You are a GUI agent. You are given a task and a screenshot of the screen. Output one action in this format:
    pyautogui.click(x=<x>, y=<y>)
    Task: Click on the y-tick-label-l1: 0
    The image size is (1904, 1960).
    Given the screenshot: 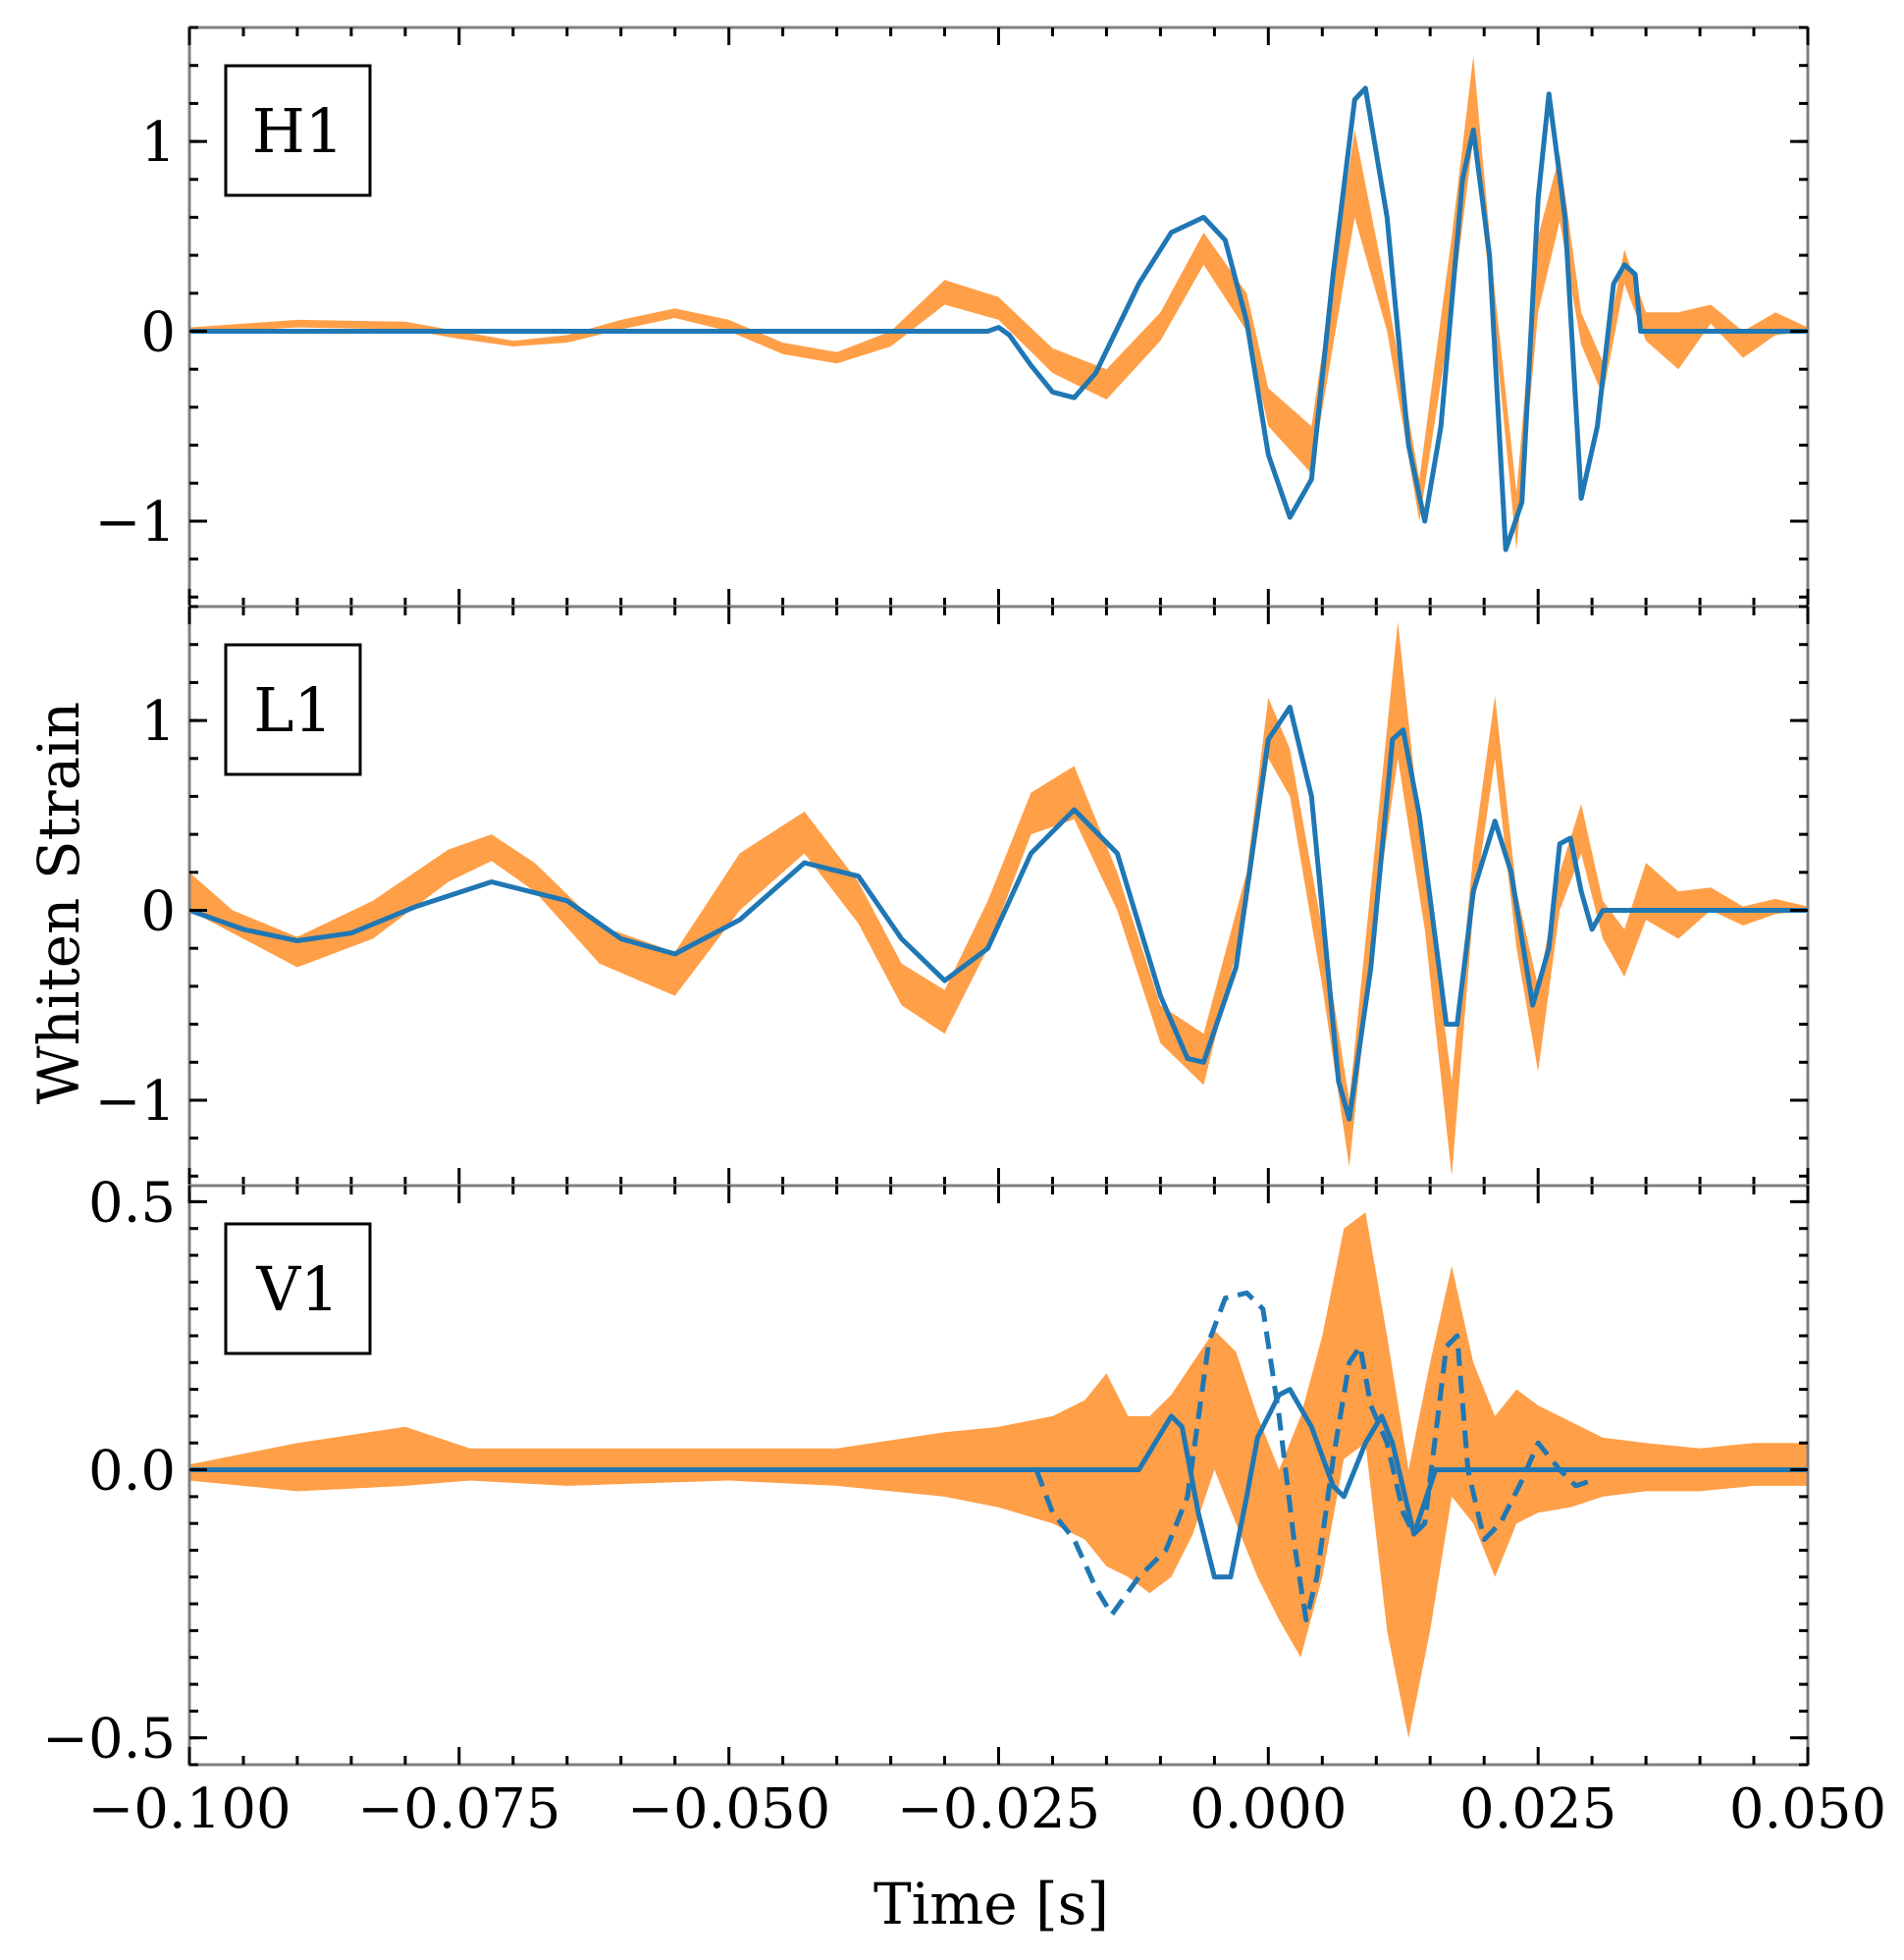 What is the action you would take?
    pyautogui.click(x=158, y=912)
    